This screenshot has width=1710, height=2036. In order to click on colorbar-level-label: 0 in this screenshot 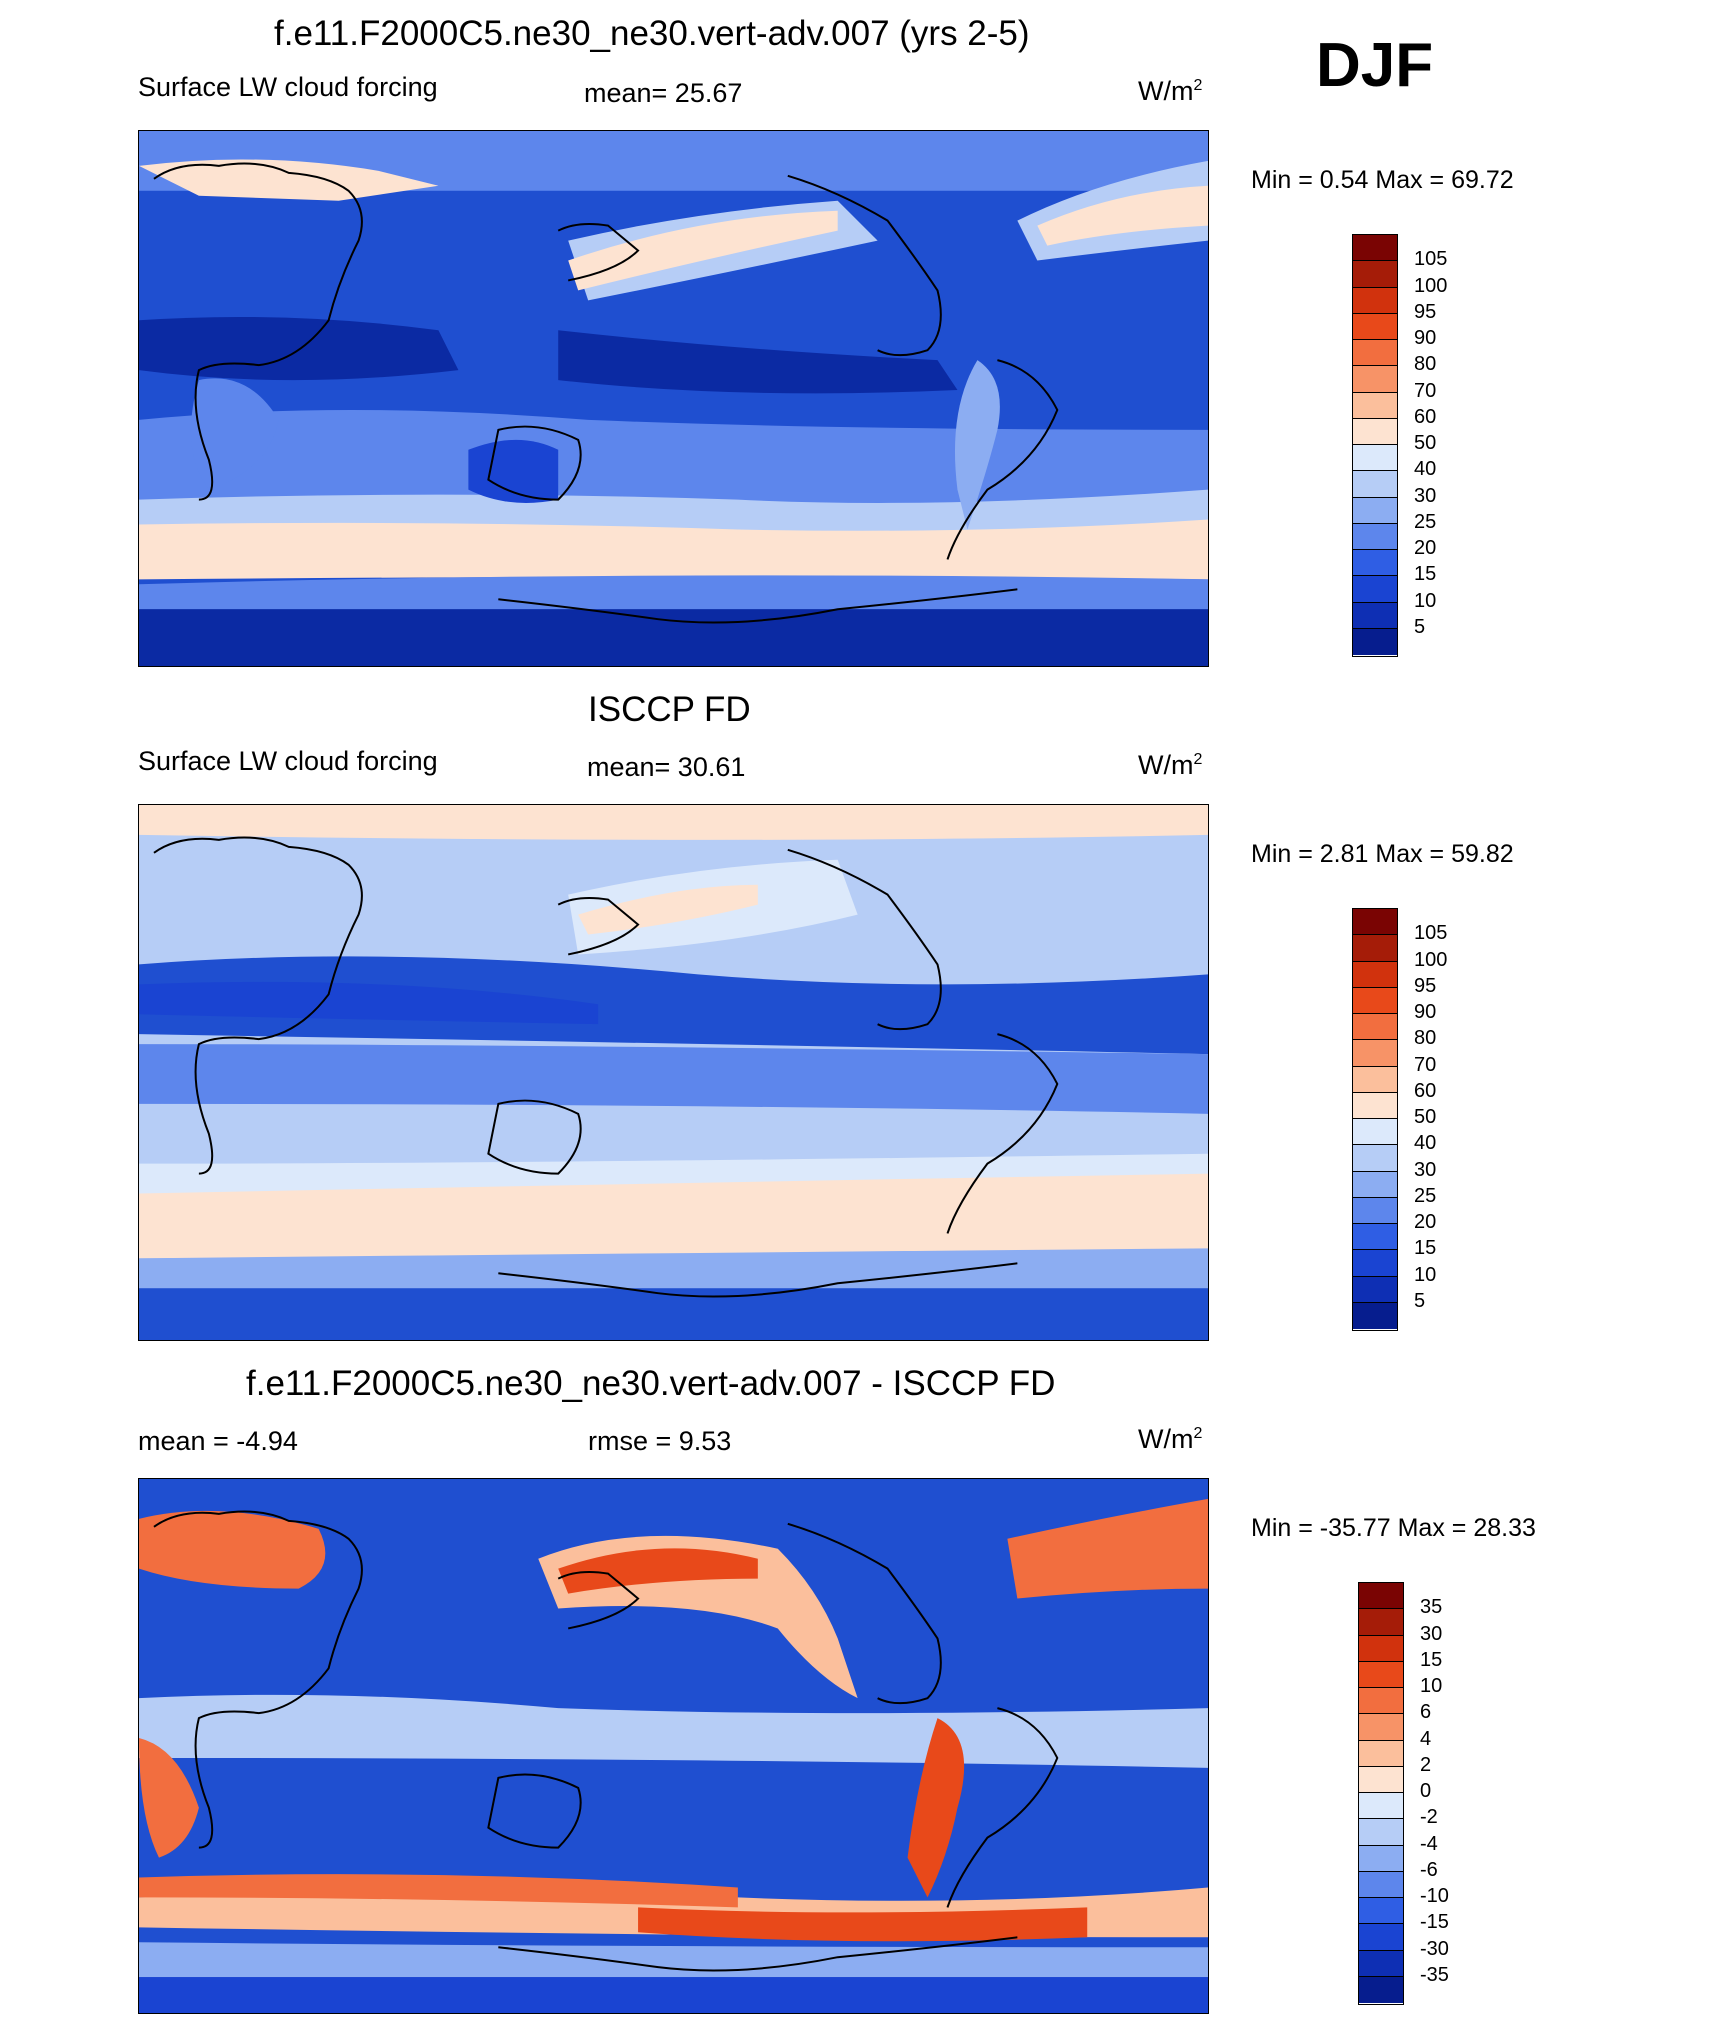, I will do `click(1426, 1791)`.